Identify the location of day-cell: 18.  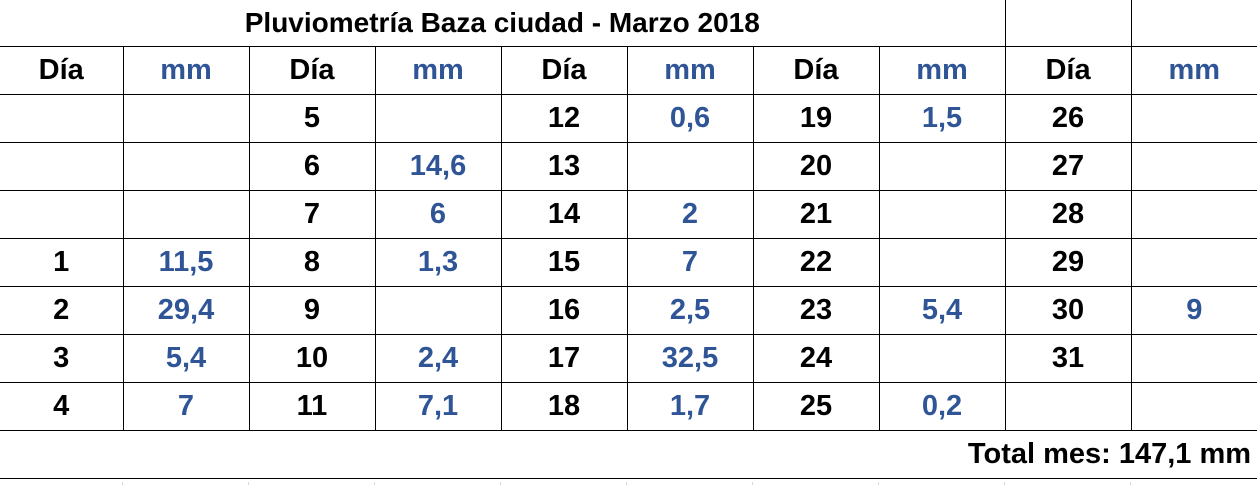
(564, 406).